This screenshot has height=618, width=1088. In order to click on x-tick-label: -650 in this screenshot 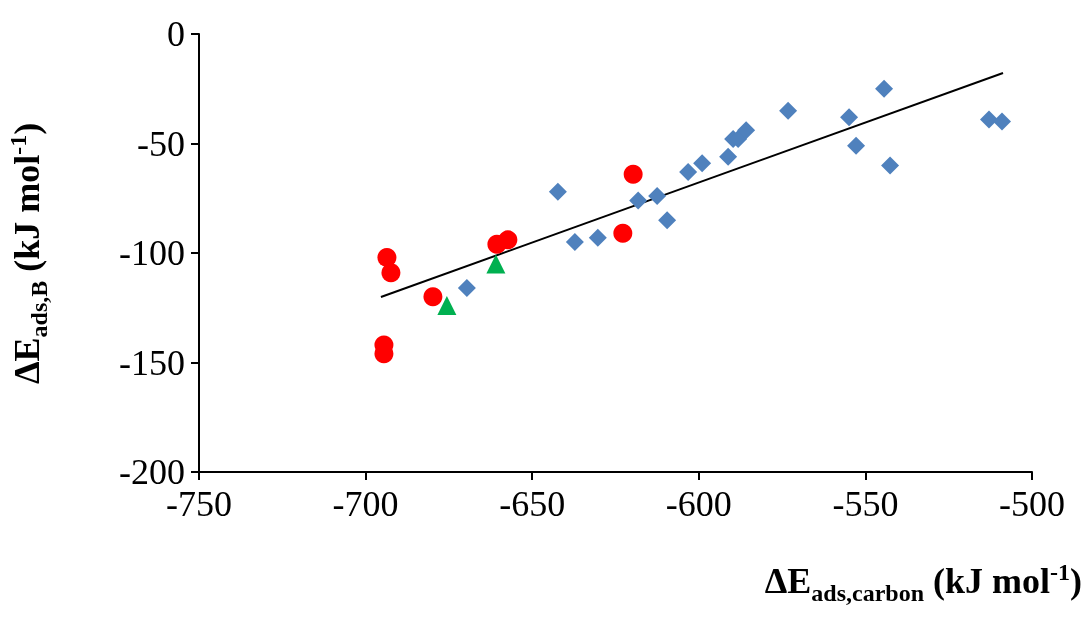, I will do `click(532, 504)`.